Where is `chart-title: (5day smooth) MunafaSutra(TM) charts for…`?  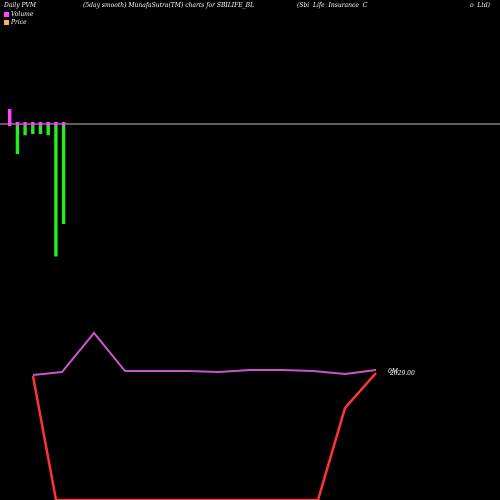
chart-title: (5day smooth) MunafaSutra(TM) charts for… is located at coordinates (169, 5).